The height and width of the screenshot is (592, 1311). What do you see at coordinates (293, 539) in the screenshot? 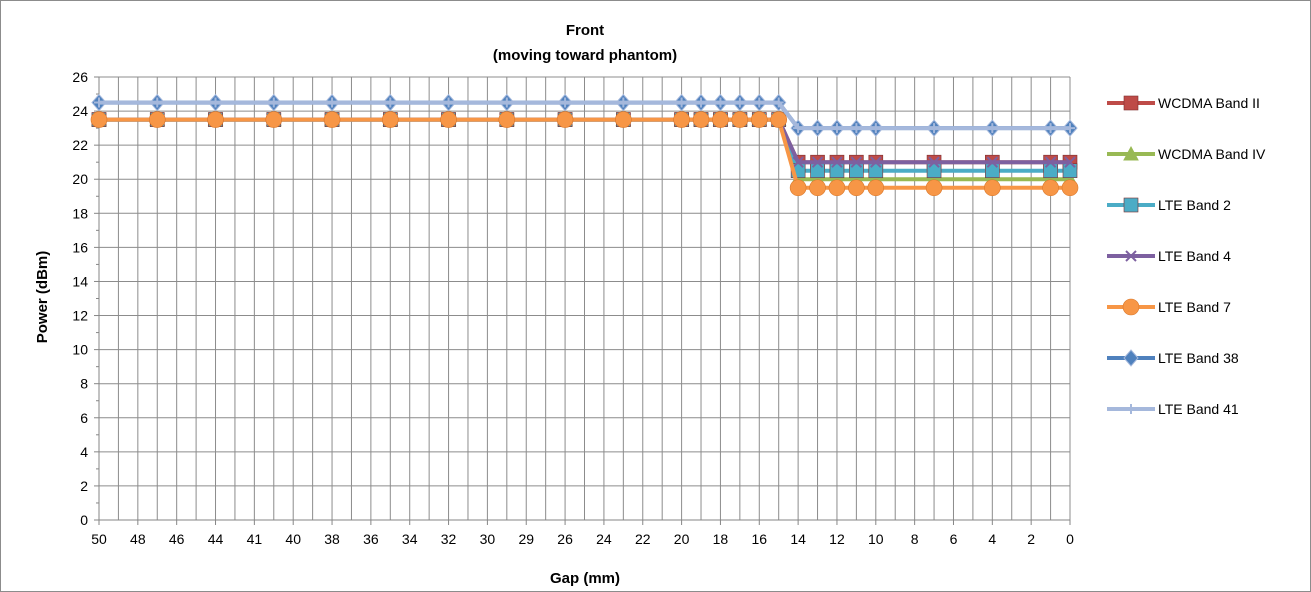
I see `x-tick-label: 40` at bounding box center [293, 539].